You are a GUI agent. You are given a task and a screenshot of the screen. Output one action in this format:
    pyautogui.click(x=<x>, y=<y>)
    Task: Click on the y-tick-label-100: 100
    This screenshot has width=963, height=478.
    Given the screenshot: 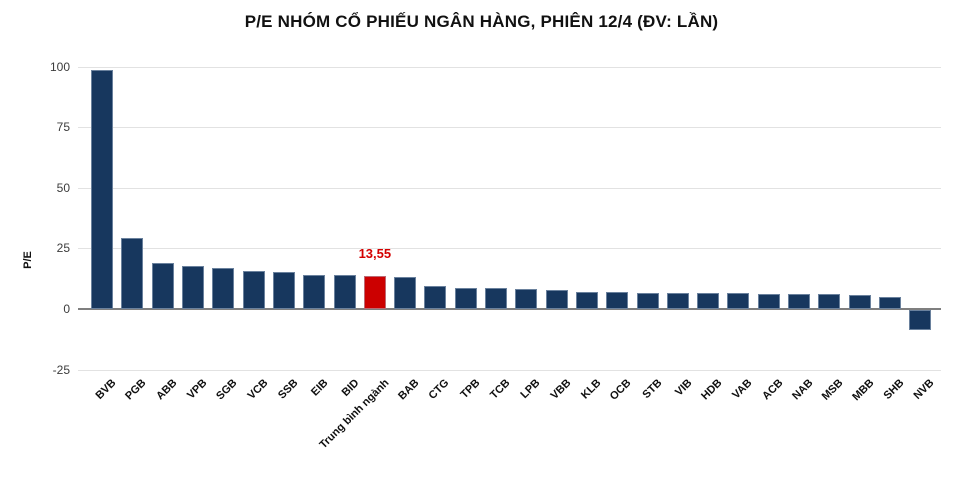 What is the action you would take?
    pyautogui.click(x=59, y=66)
    